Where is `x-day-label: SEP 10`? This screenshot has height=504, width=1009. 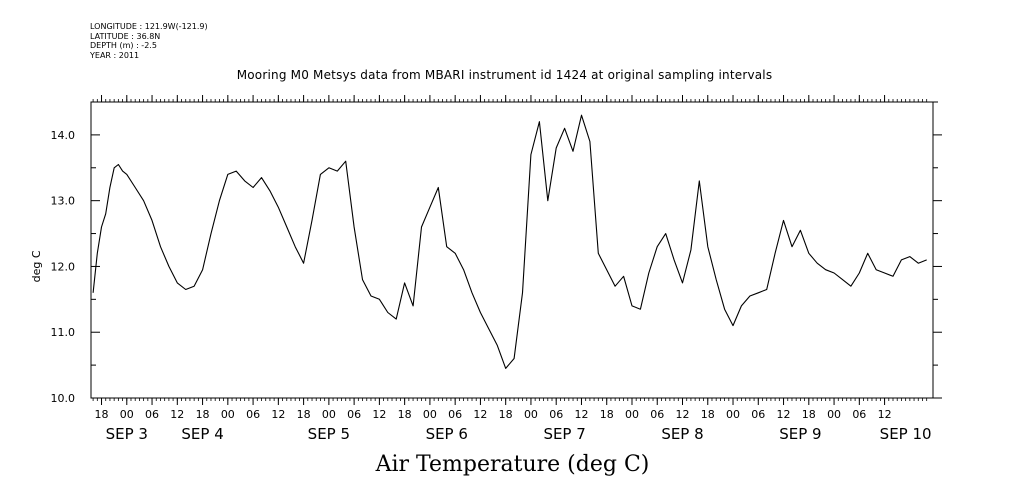 x-day-label: SEP 10 is located at coordinates (906, 434).